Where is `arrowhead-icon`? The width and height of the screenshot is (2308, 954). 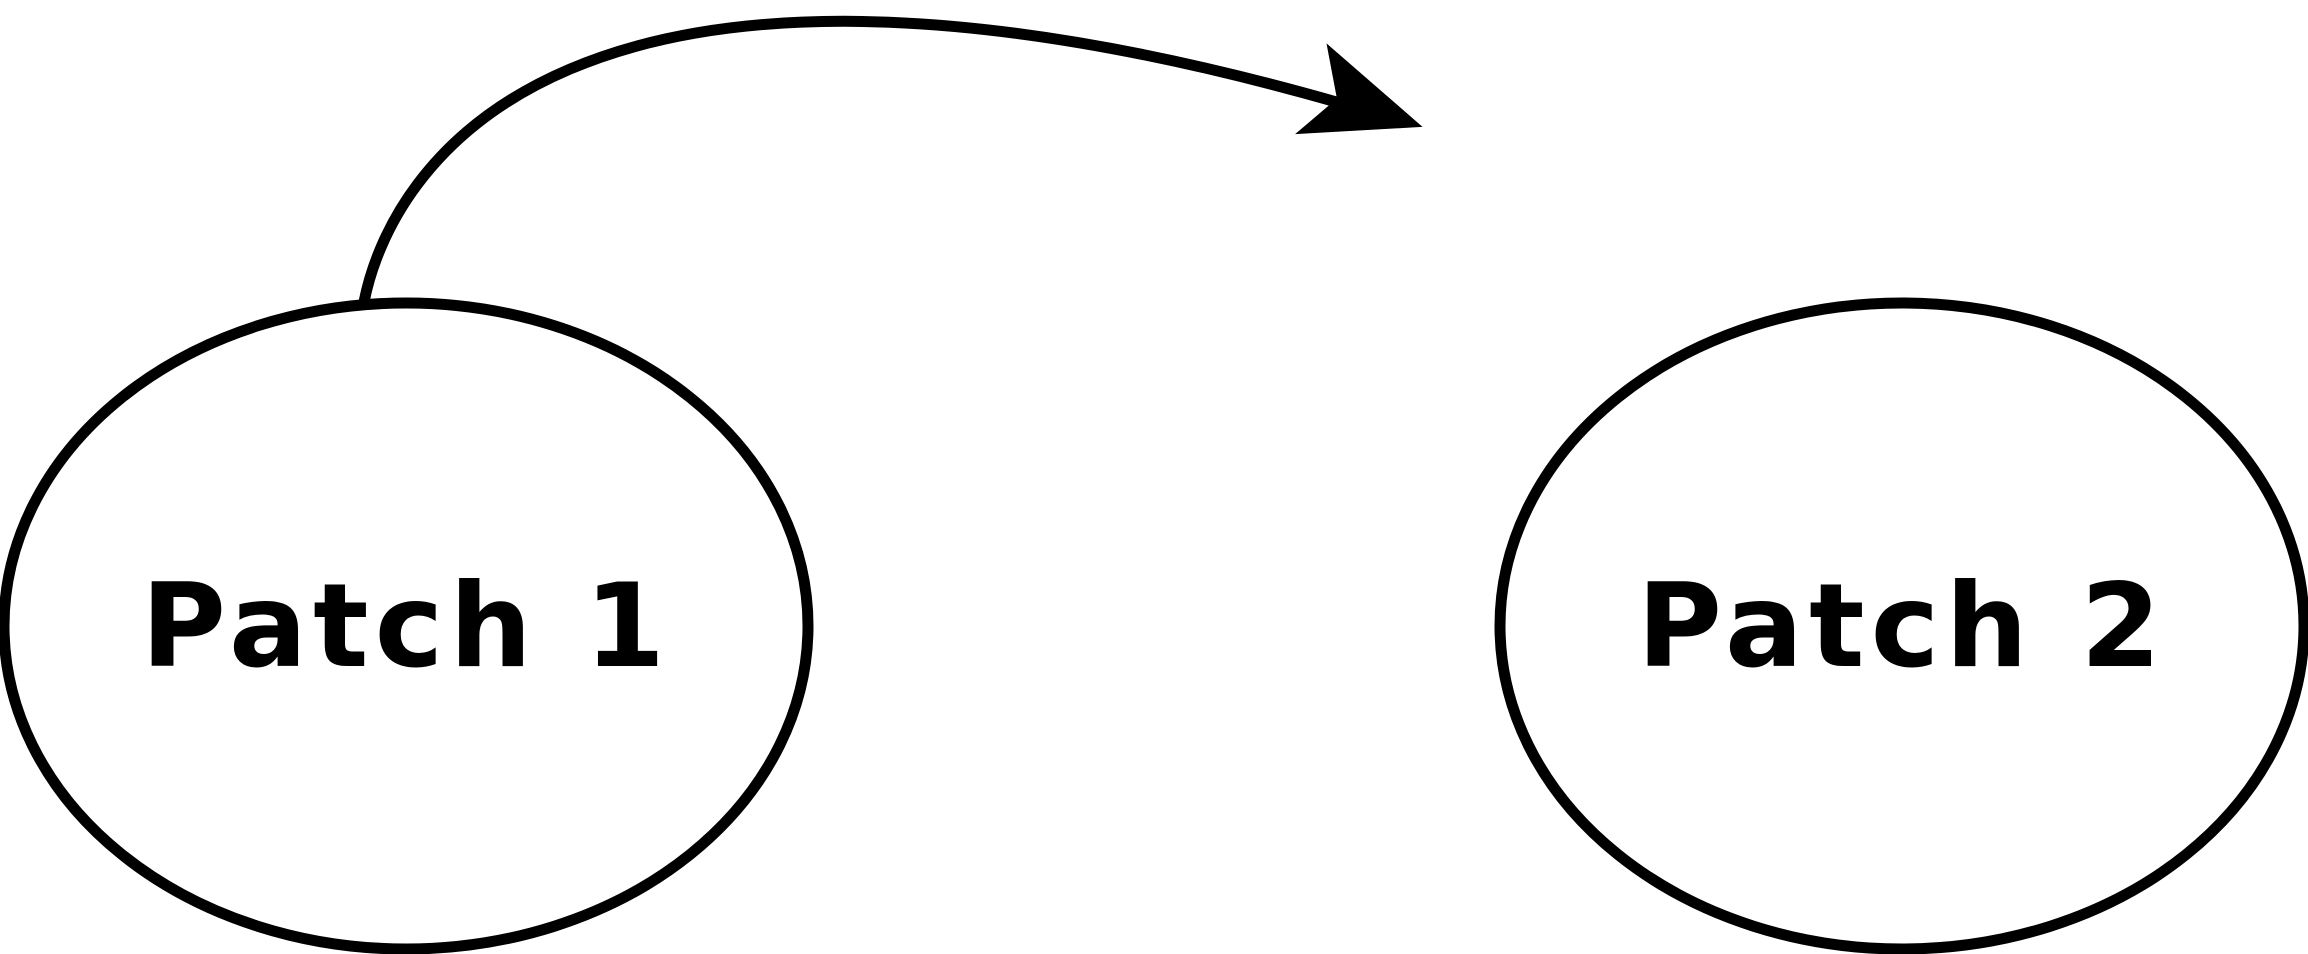 arrowhead-icon is located at coordinates (1359, 89).